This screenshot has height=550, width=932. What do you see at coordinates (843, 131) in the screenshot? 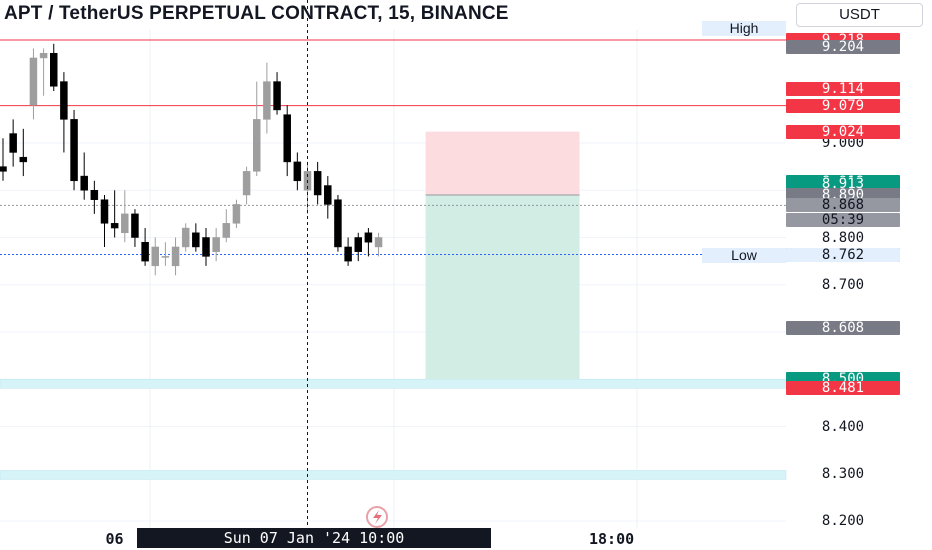
I see `price-tag: 9.024` at bounding box center [843, 131].